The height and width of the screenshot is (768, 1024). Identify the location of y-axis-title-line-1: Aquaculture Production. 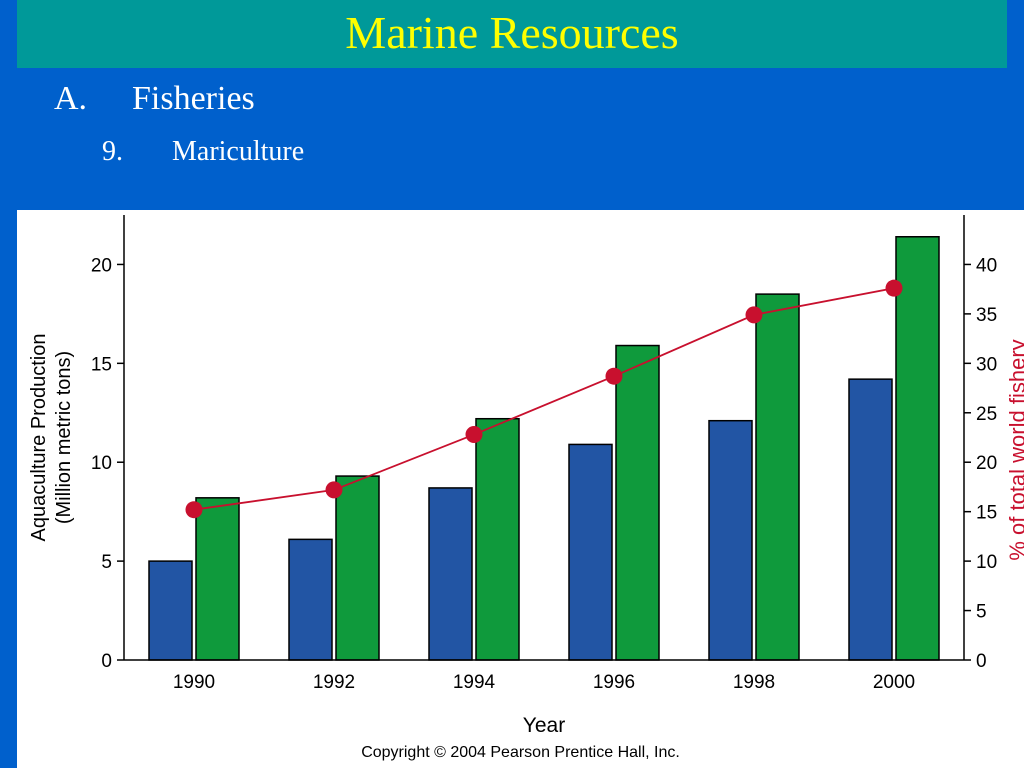
(39, 438).